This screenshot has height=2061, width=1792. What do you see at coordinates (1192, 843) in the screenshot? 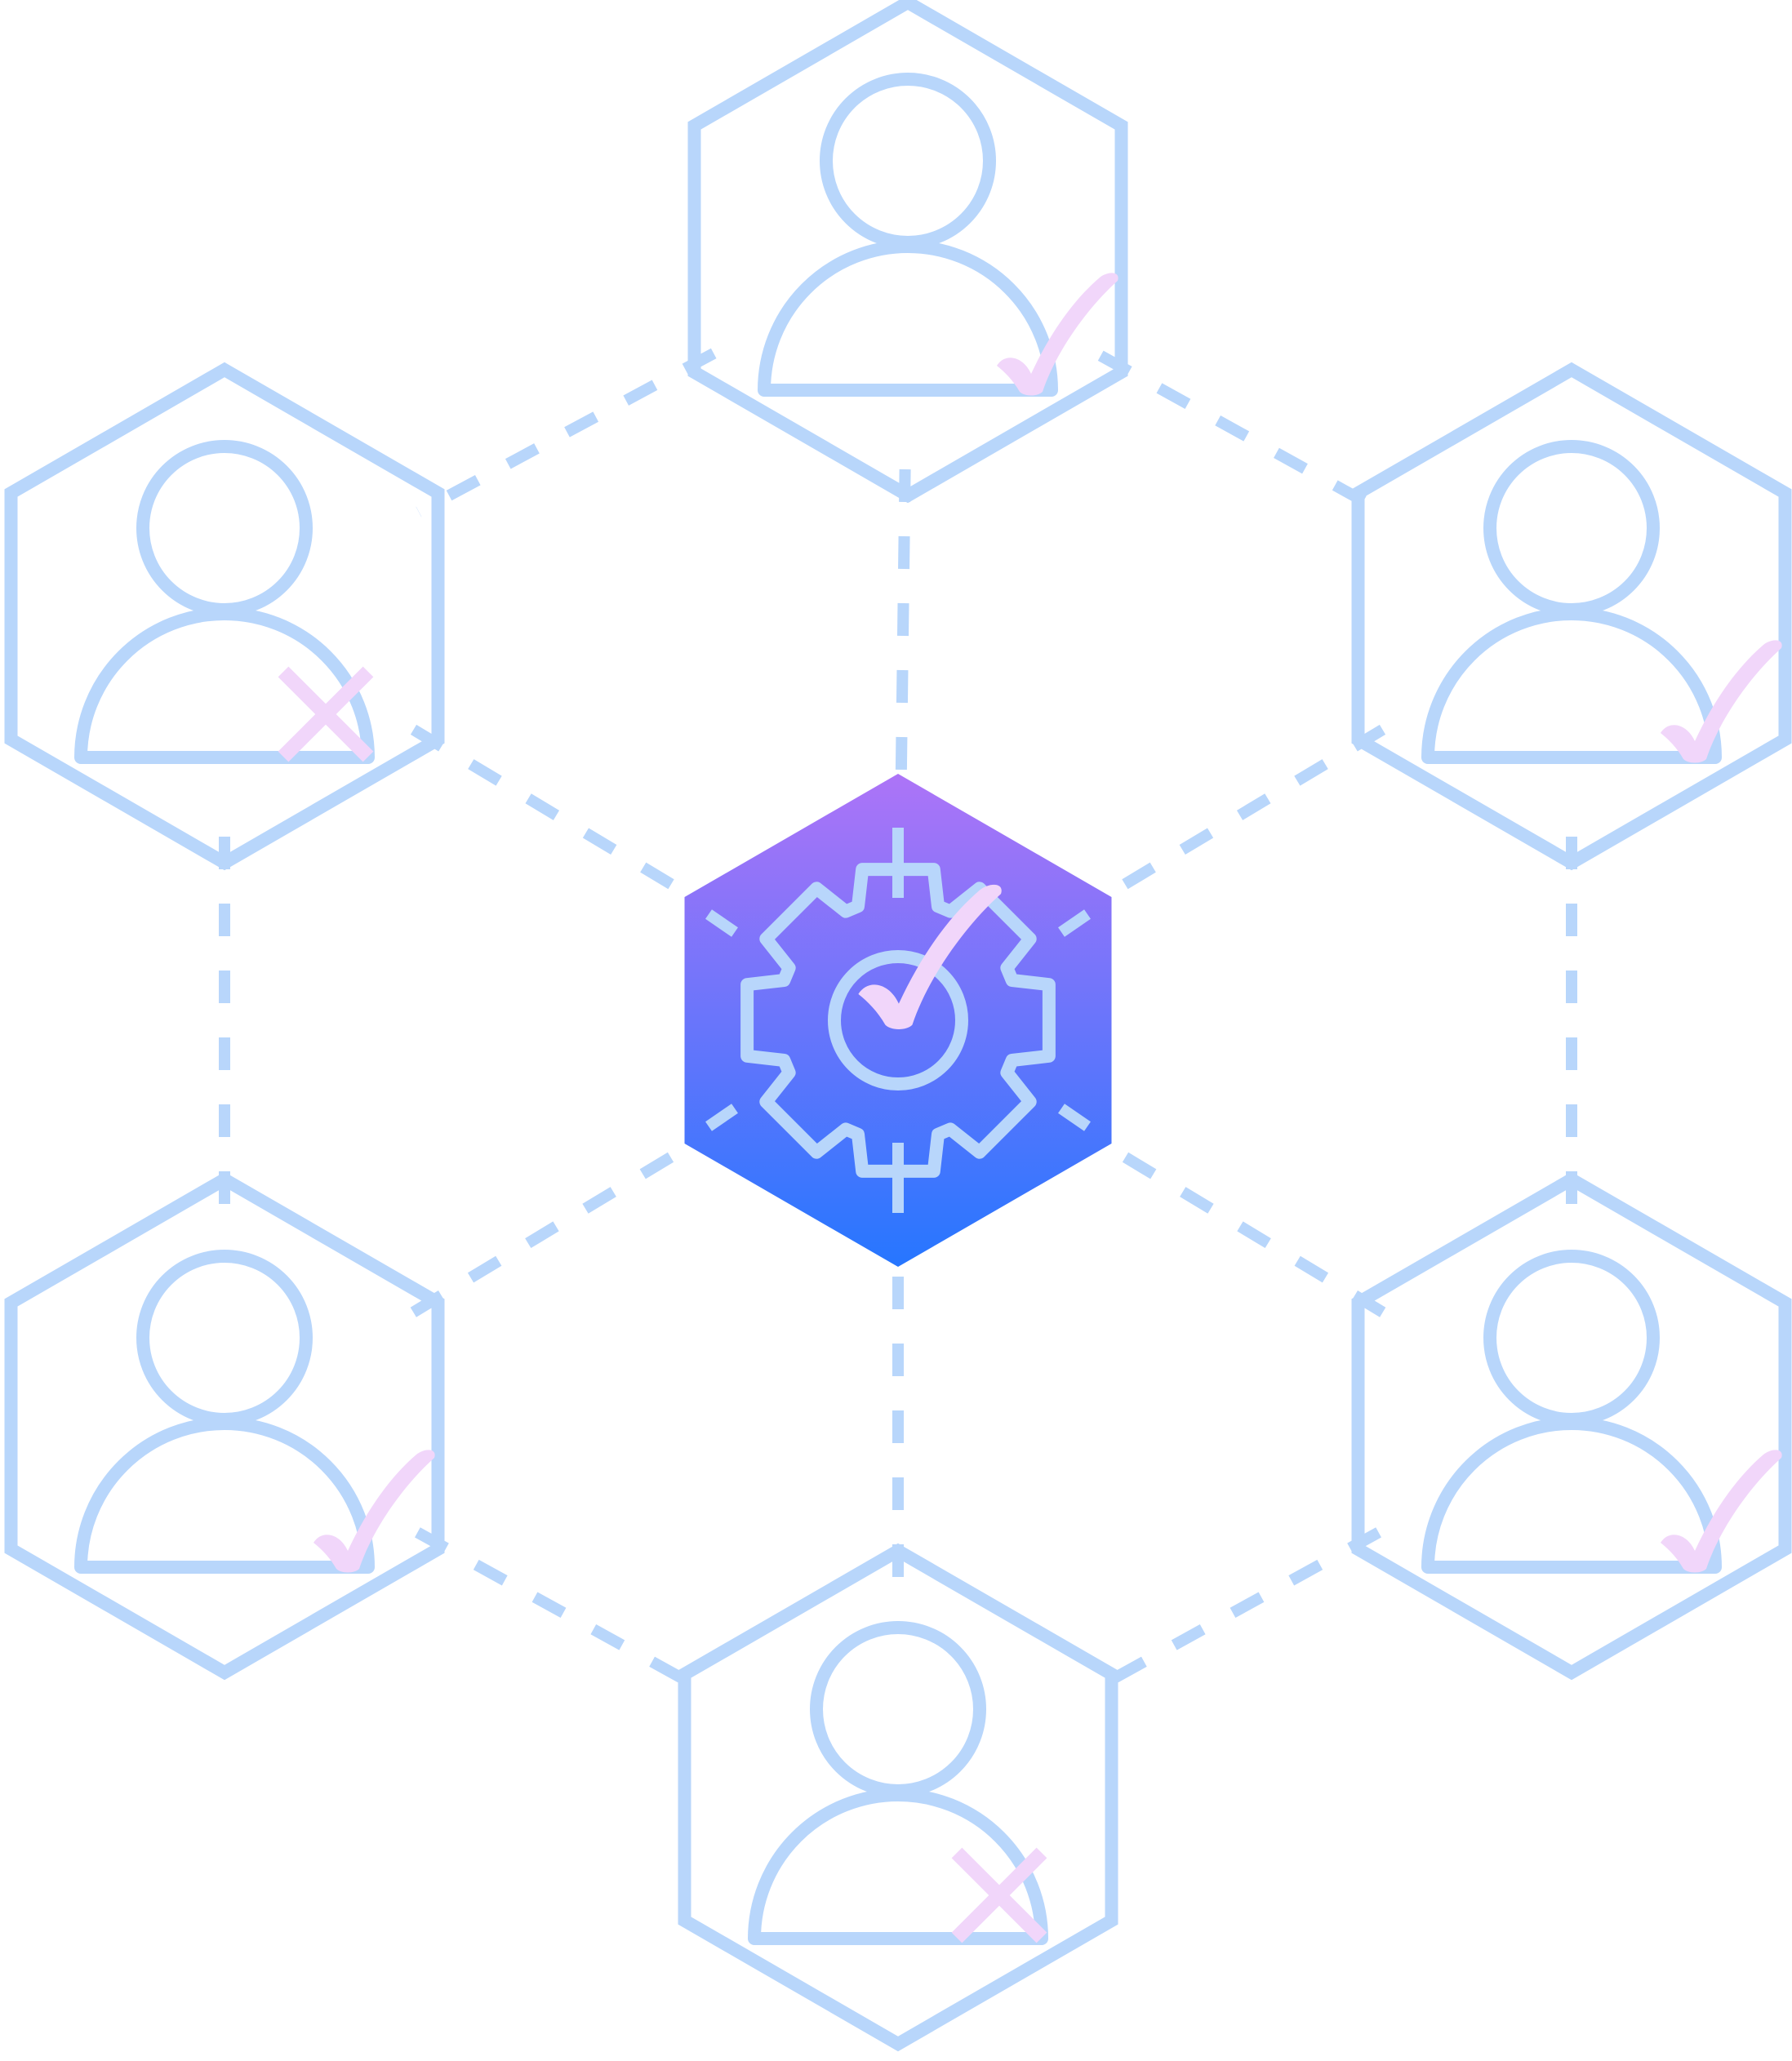
I see `link-upper-right-hub` at bounding box center [1192, 843].